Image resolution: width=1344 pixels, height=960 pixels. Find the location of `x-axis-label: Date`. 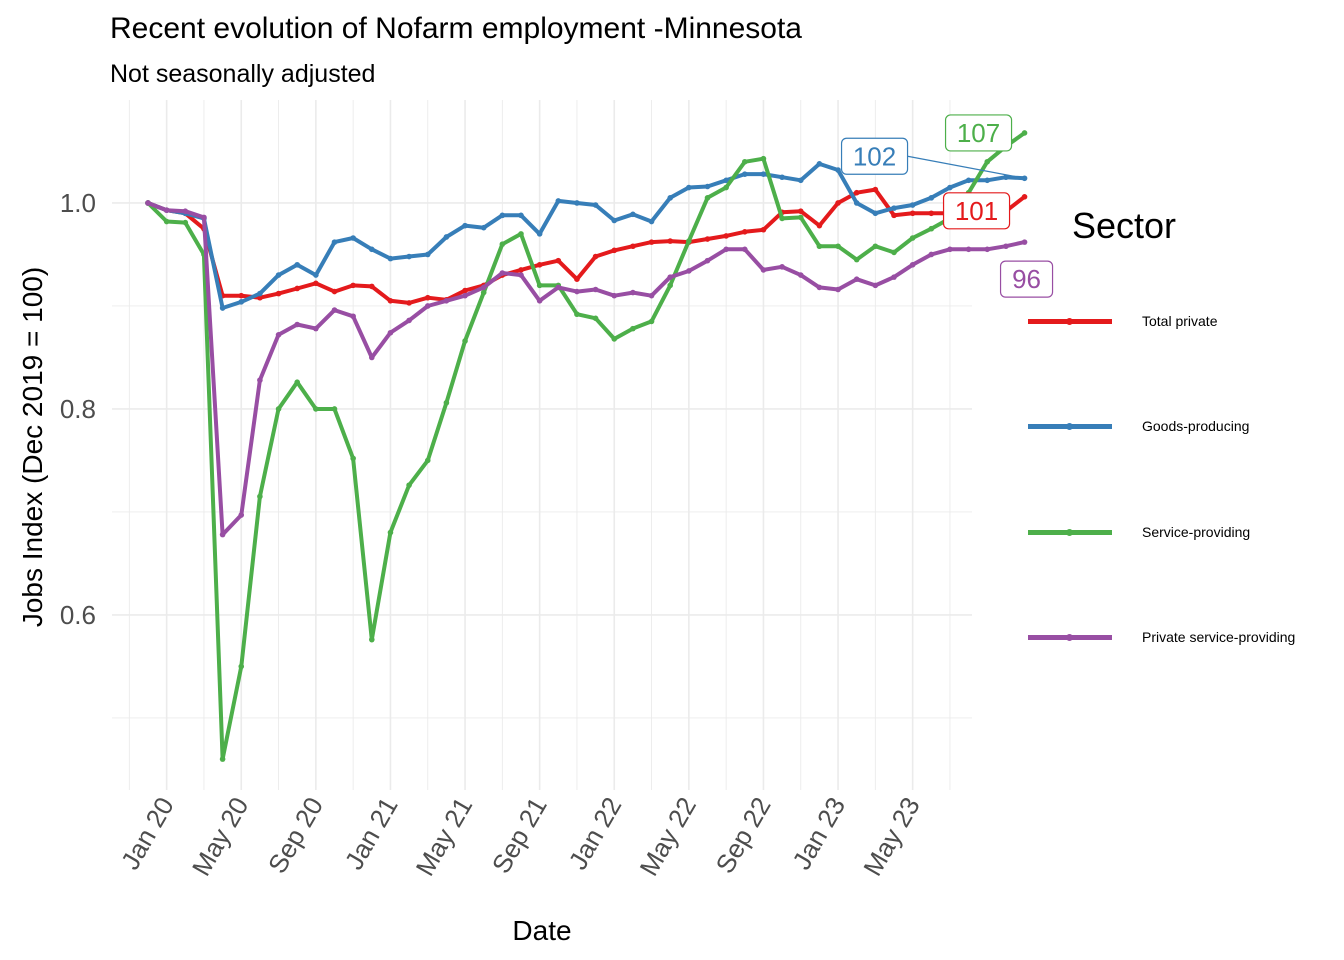

x-axis-label: Date is located at coordinates (541, 930).